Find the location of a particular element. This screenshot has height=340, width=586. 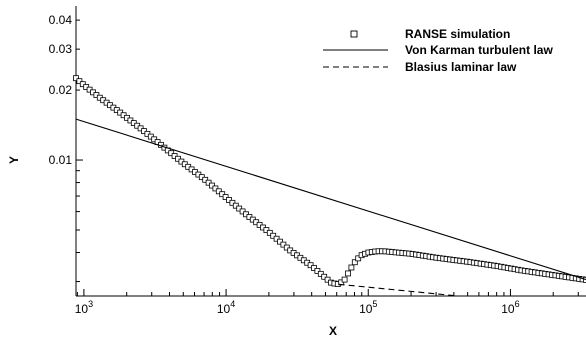

blasius-line is located at coordinates (398, 290).